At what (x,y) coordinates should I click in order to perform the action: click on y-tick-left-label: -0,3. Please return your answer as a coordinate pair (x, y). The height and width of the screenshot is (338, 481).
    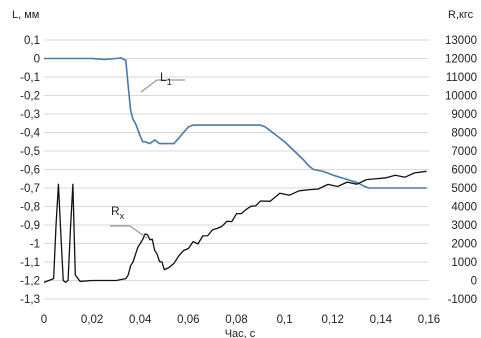
    Looking at the image, I should click on (30, 115).